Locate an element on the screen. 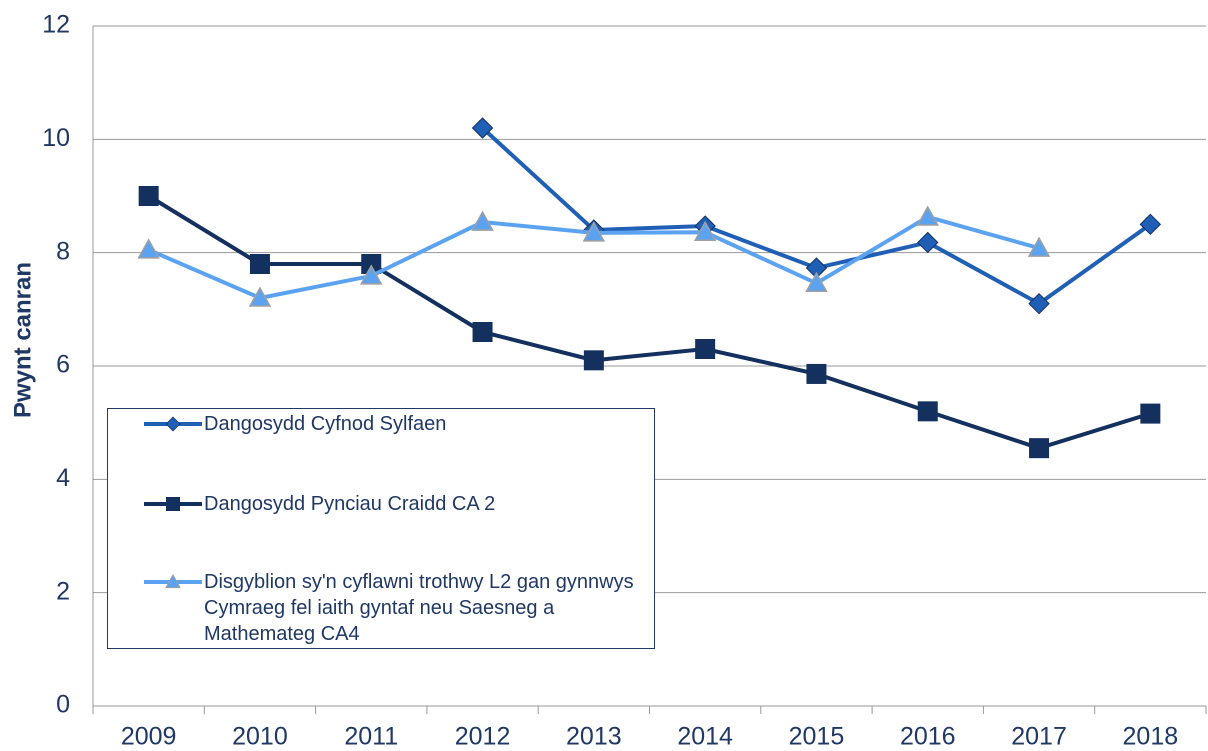  x-tick-label: 2011 is located at coordinates (371, 737).